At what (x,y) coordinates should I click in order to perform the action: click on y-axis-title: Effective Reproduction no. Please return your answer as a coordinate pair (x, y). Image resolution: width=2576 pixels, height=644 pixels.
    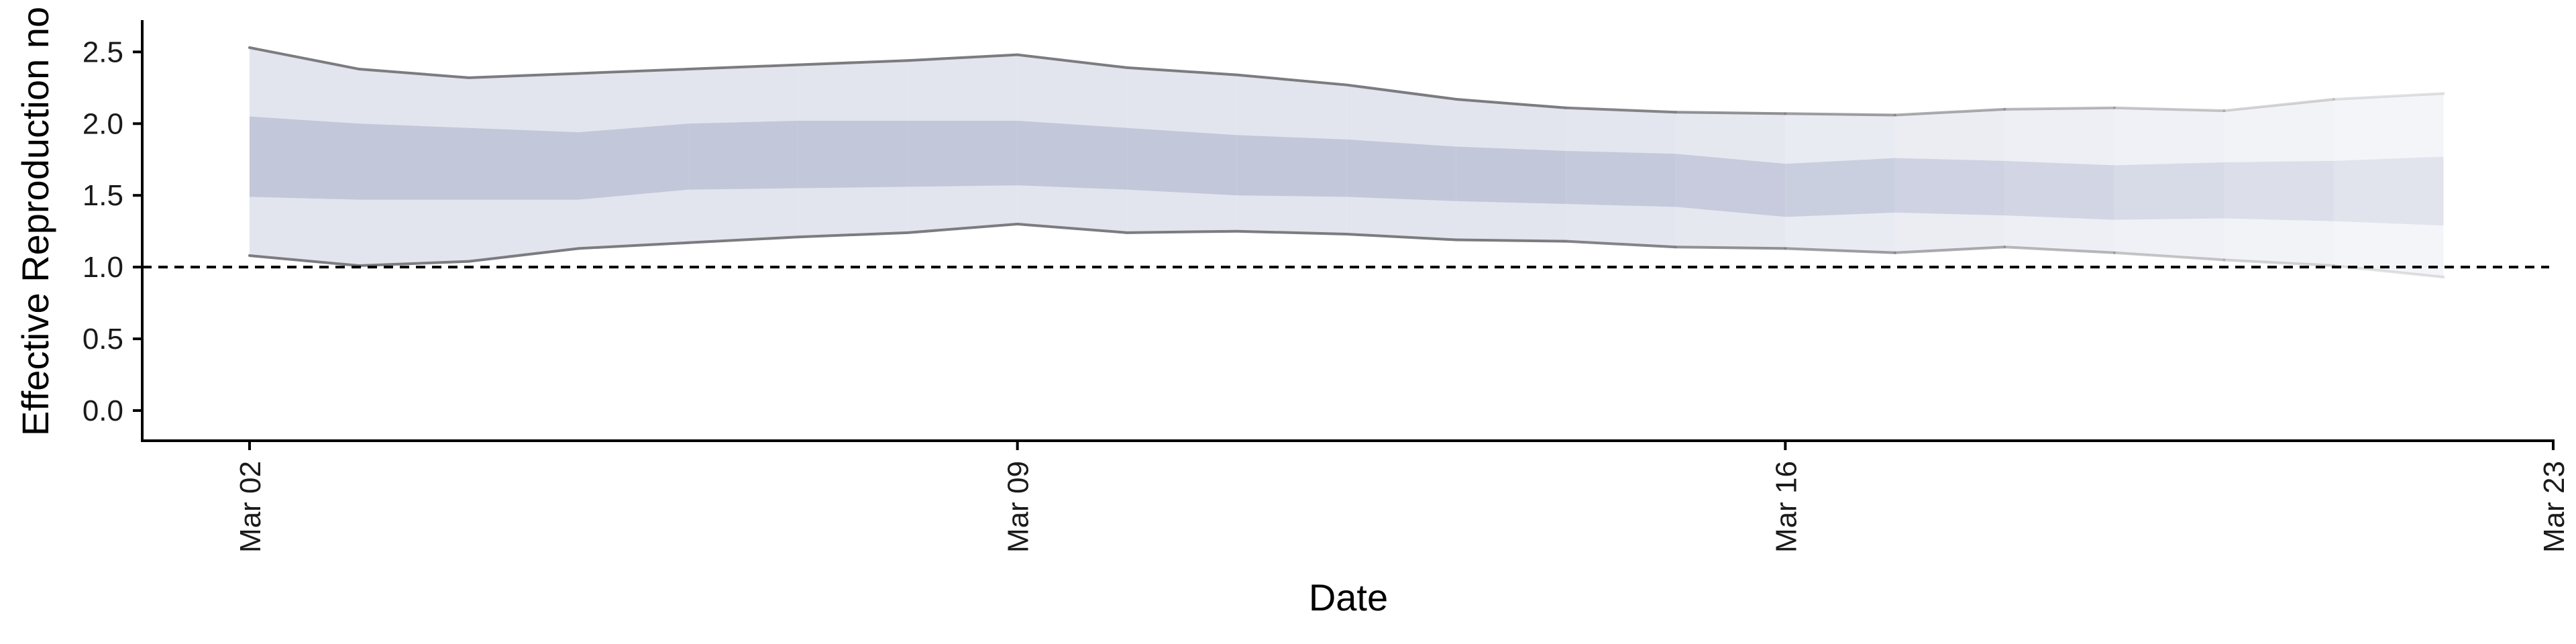
    Looking at the image, I should click on (35, 221).